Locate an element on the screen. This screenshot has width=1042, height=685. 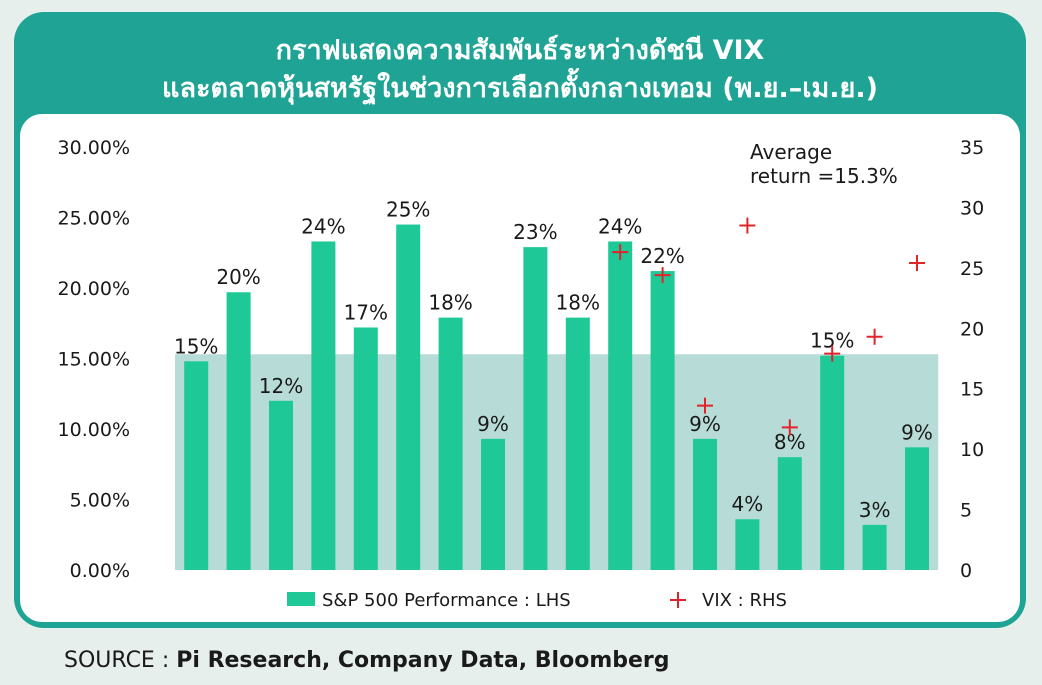
right-axis-tick-label: 15 is located at coordinates (972, 390).